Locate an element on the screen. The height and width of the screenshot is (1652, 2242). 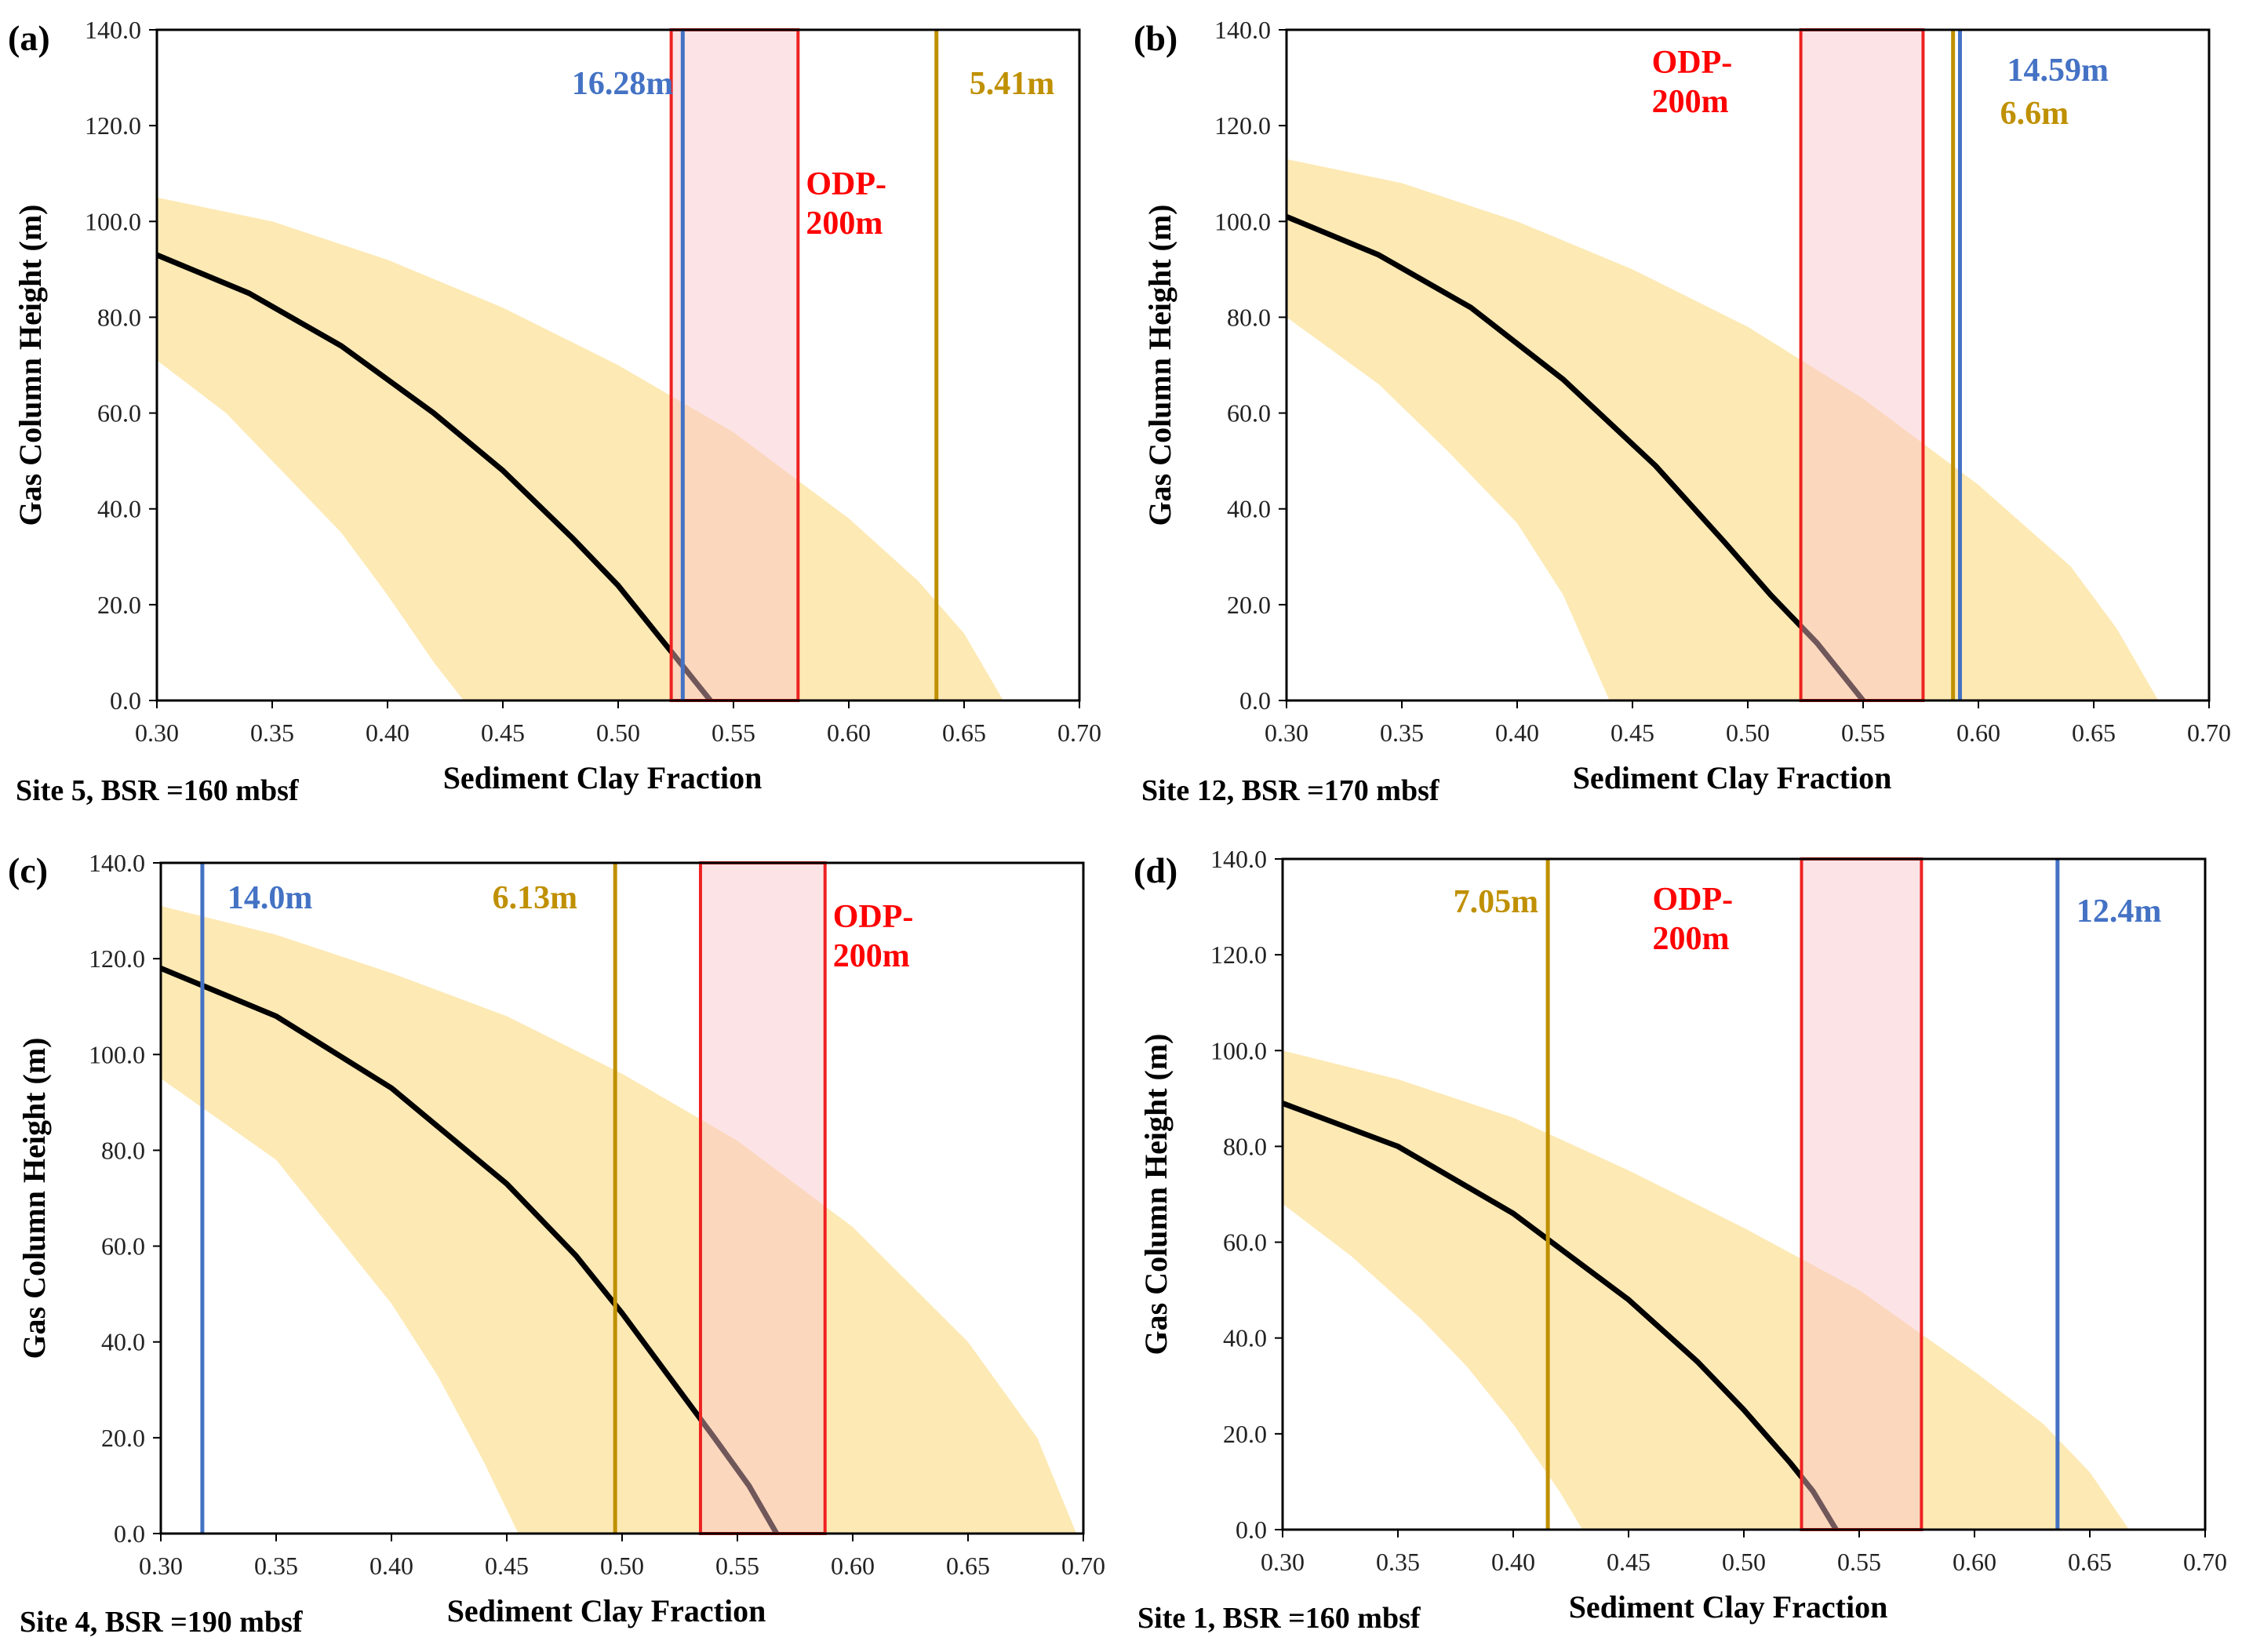
gold-line-label: 5.41m is located at coordinates (1012, 84).